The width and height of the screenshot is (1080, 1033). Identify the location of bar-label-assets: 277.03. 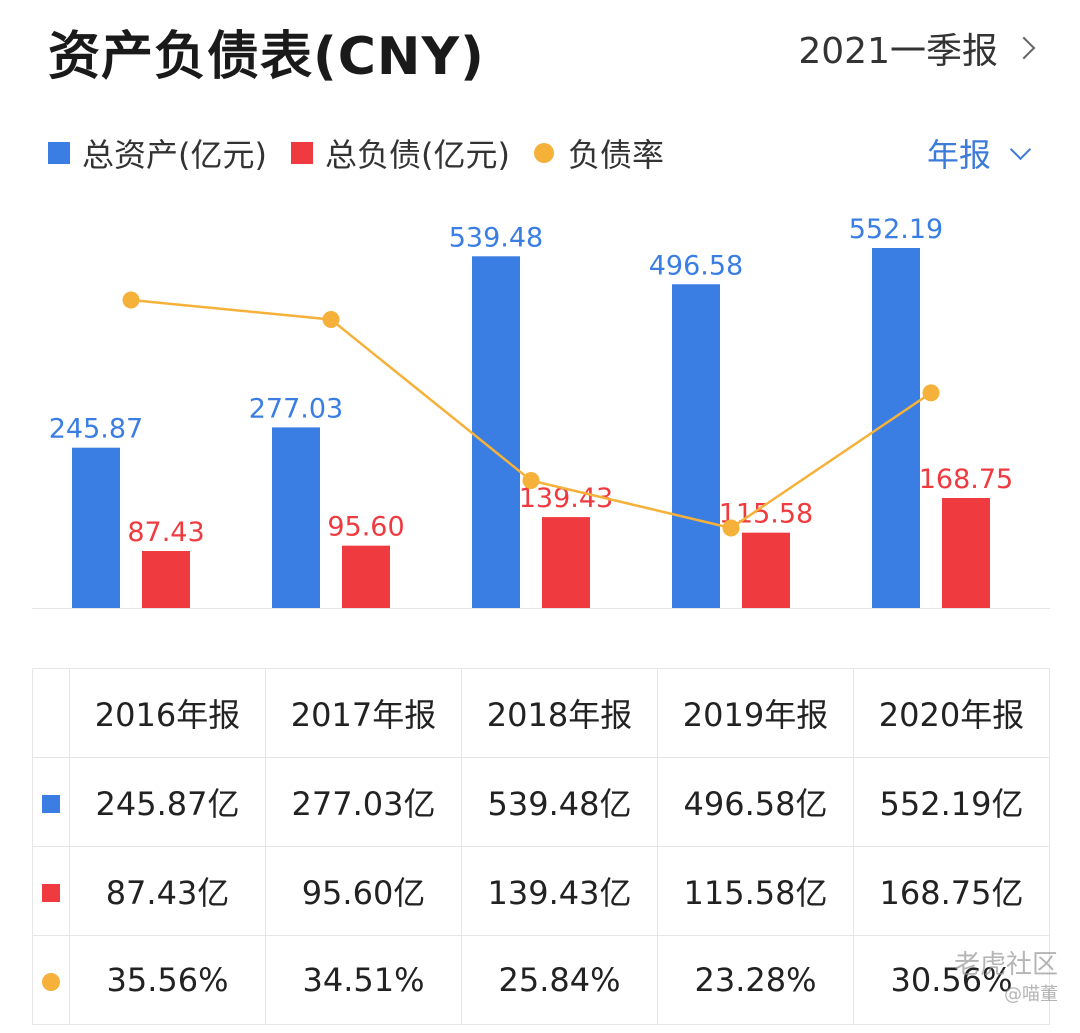
(296, 408).